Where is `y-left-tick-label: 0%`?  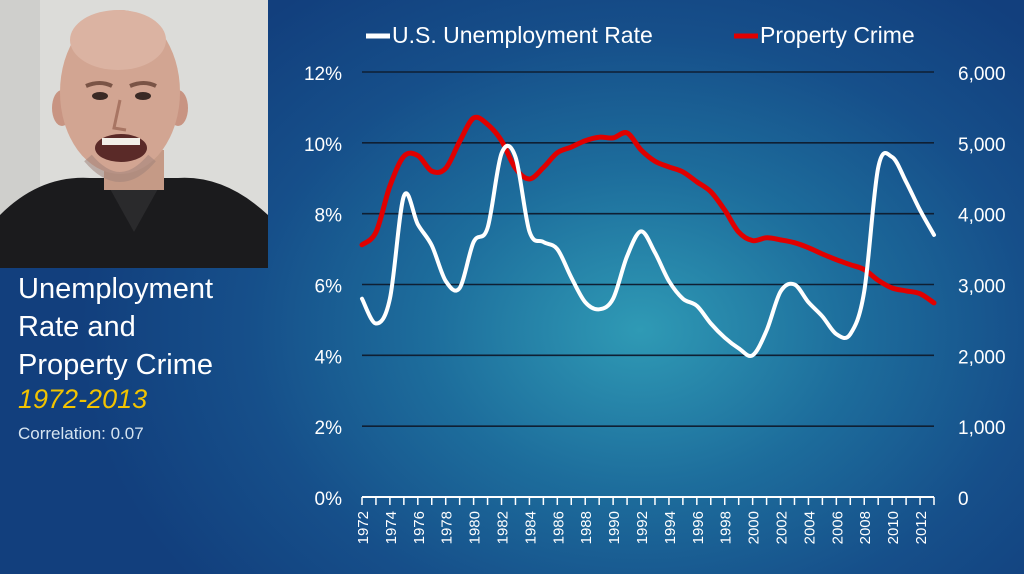 y-left-tick-label: 0% is located at coordinates (329, 499).